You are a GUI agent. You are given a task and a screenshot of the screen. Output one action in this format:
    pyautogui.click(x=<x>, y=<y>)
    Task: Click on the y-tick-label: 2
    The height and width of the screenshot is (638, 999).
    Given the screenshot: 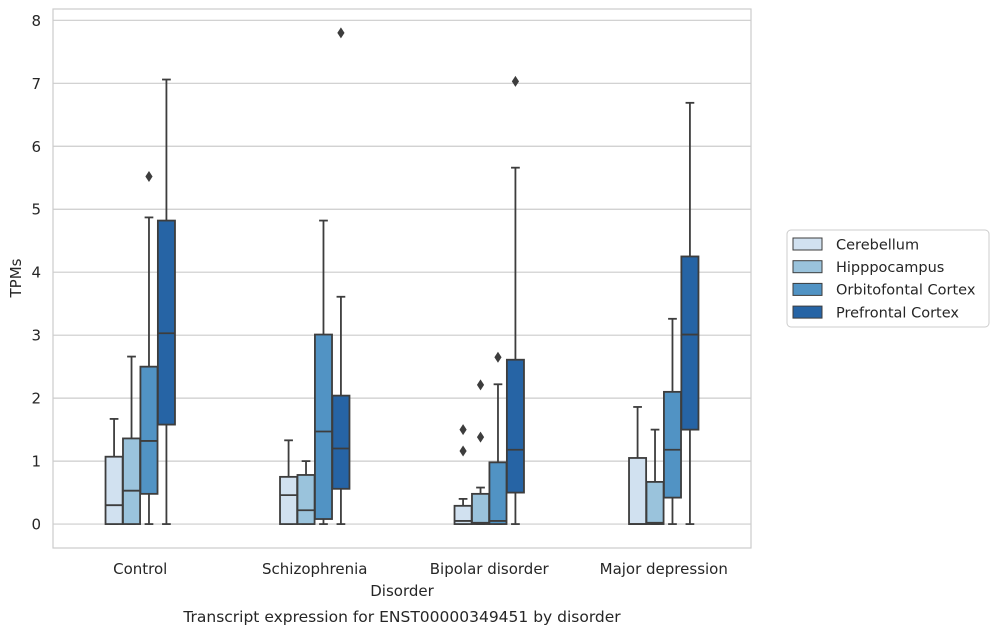 What is the action you would take?
    pyautogui.click(x=36, y=399)
    